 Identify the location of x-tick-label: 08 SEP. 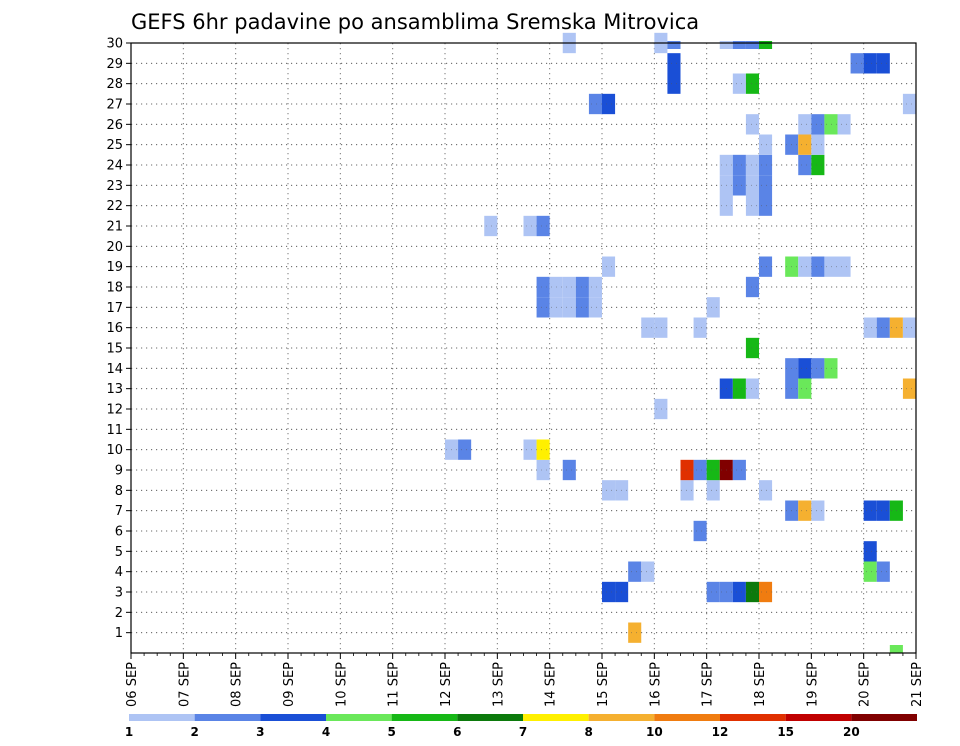
(237, 684).